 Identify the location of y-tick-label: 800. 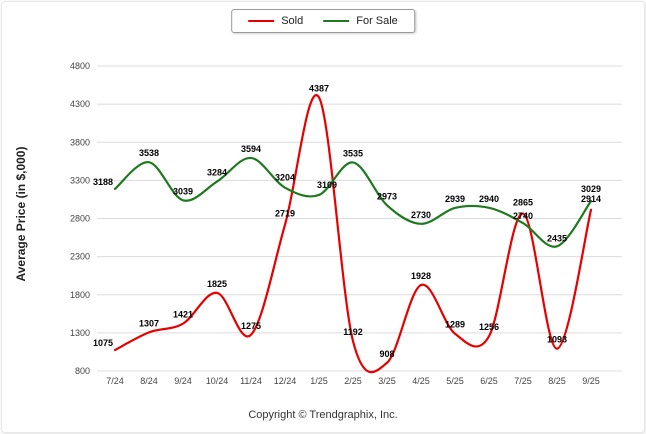
(82, 371).